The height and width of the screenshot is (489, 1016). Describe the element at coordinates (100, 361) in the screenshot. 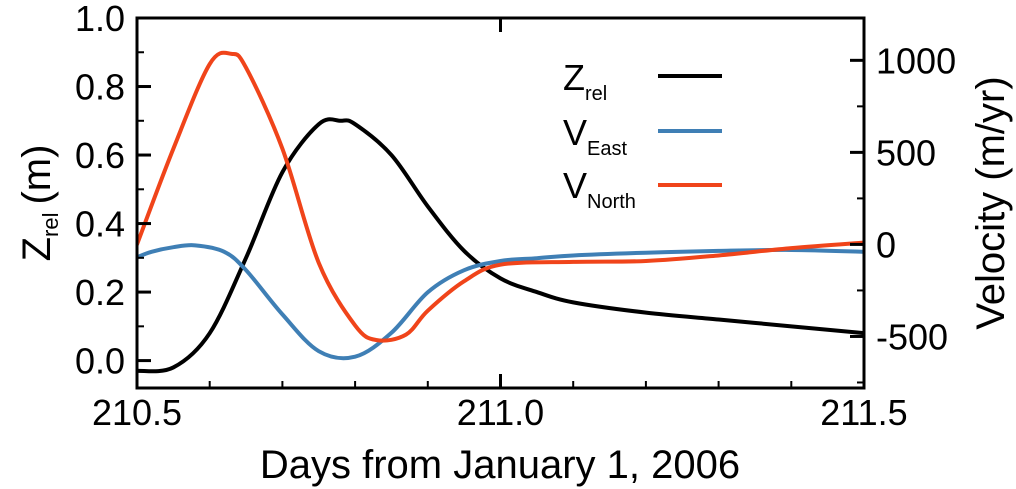

I see `y-left-tick-label: 0.0` at that location.